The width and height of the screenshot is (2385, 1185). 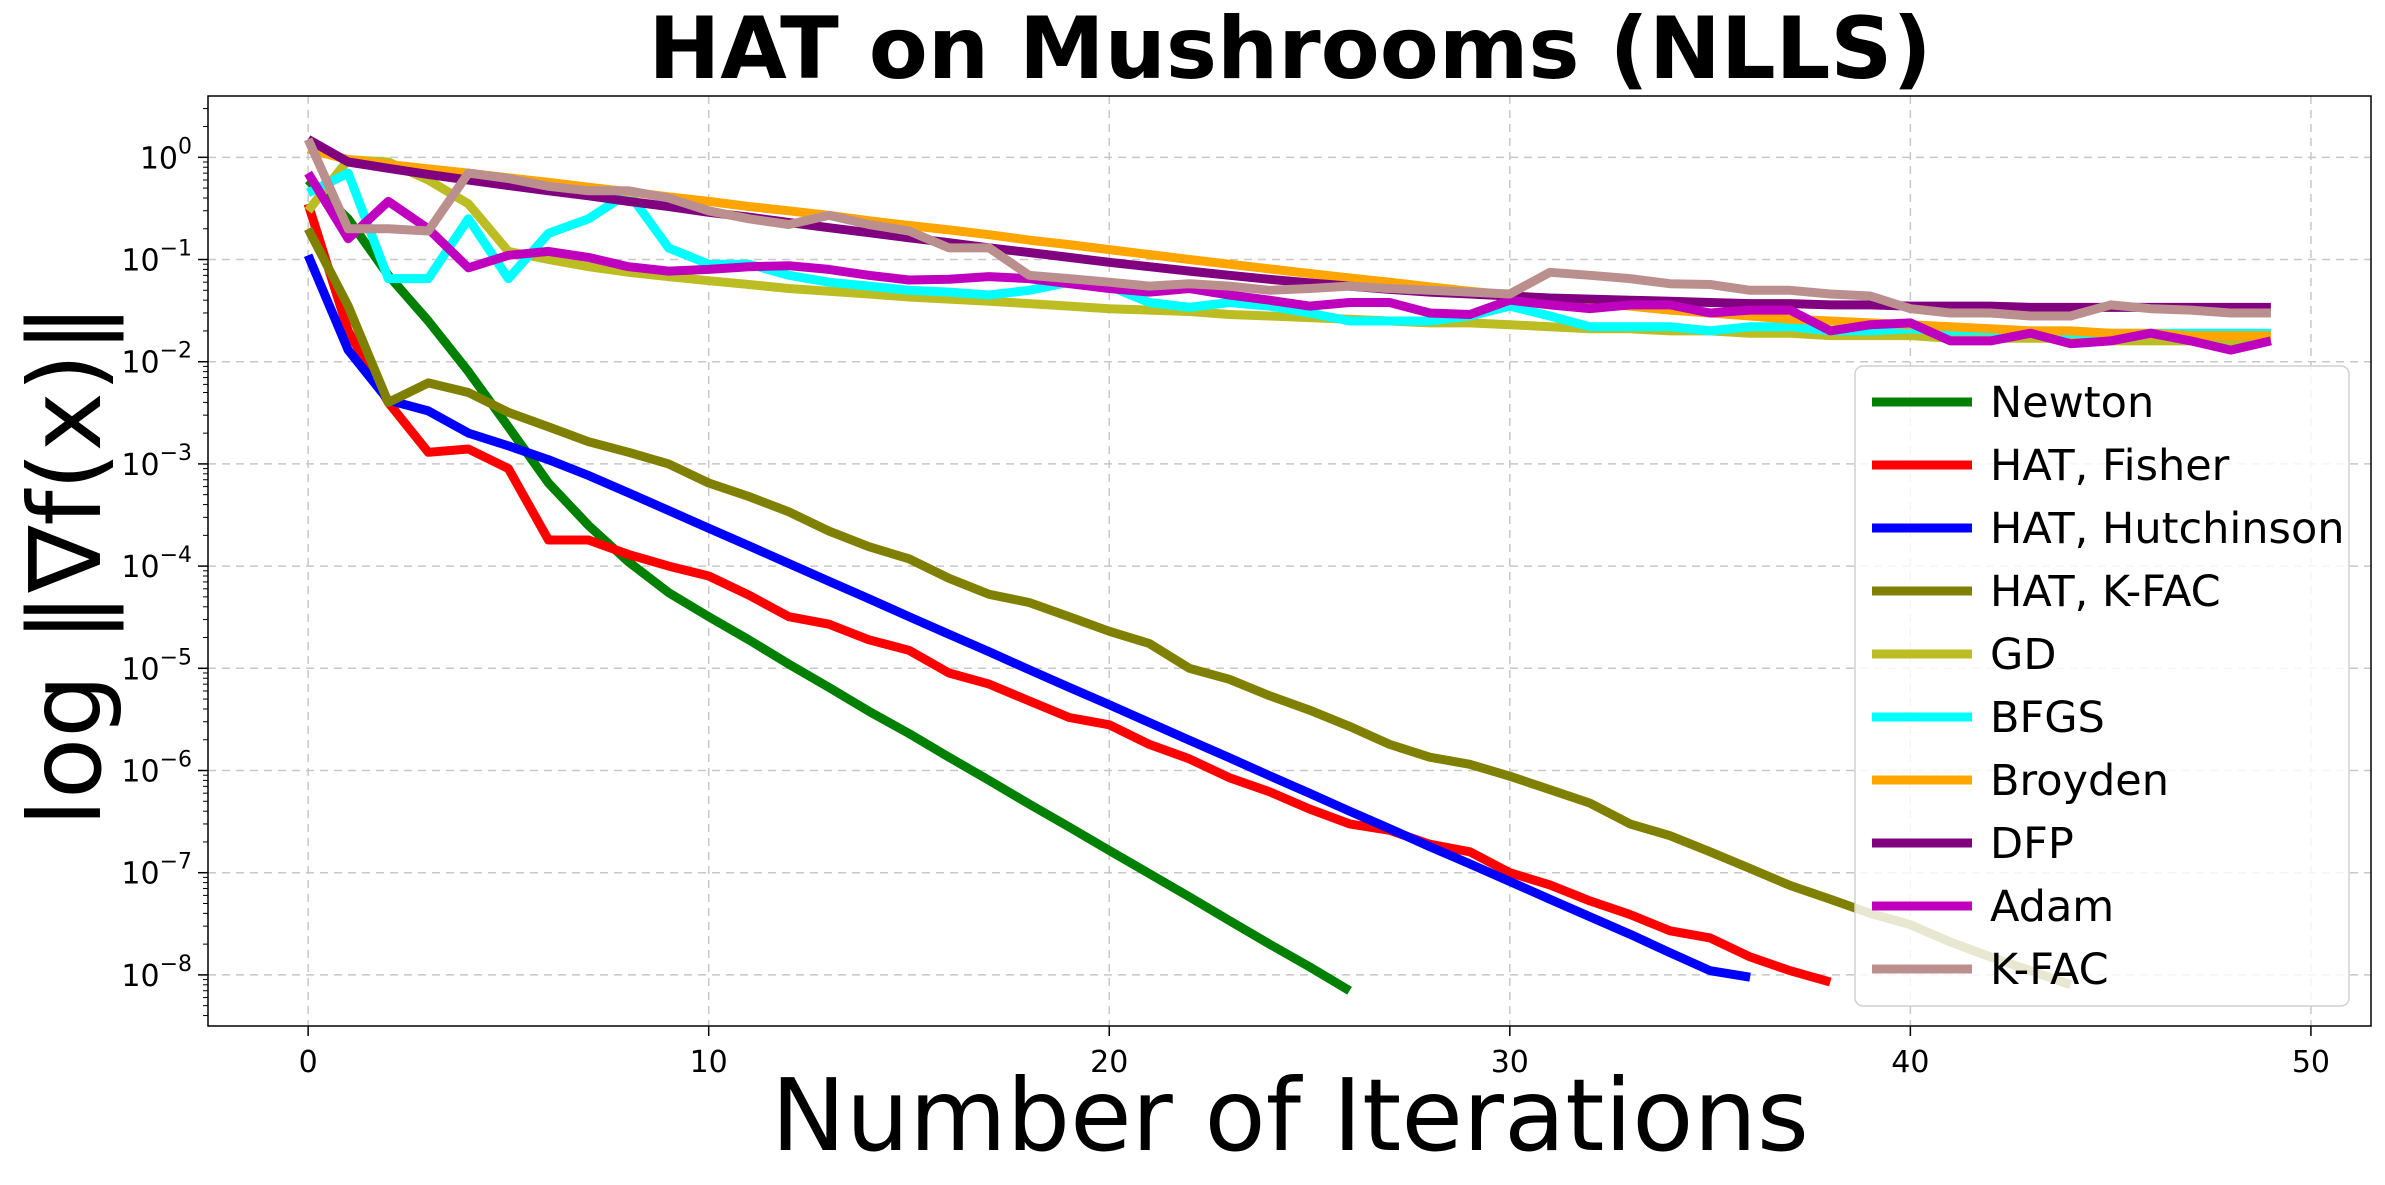 What do you see at coordinates (2311, 1062) in the screenshot?
I see `x-tick-label: 50` at bounding box center [2311, 1062].